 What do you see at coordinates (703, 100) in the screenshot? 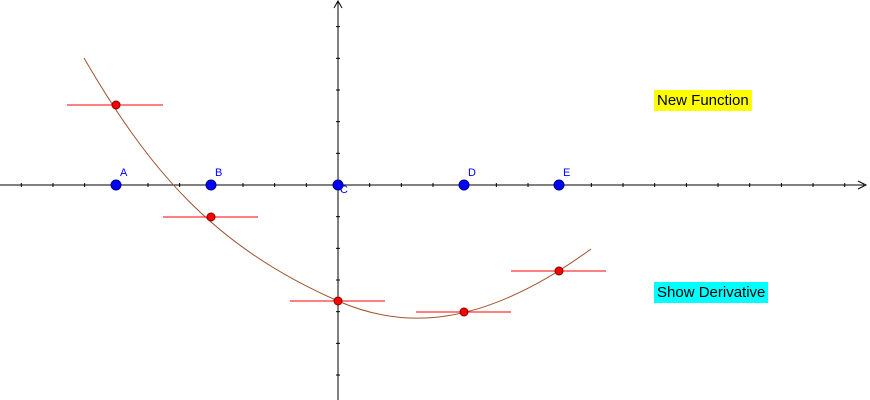
I see `new-function-button: New Function` at bounding box center [703, 100].